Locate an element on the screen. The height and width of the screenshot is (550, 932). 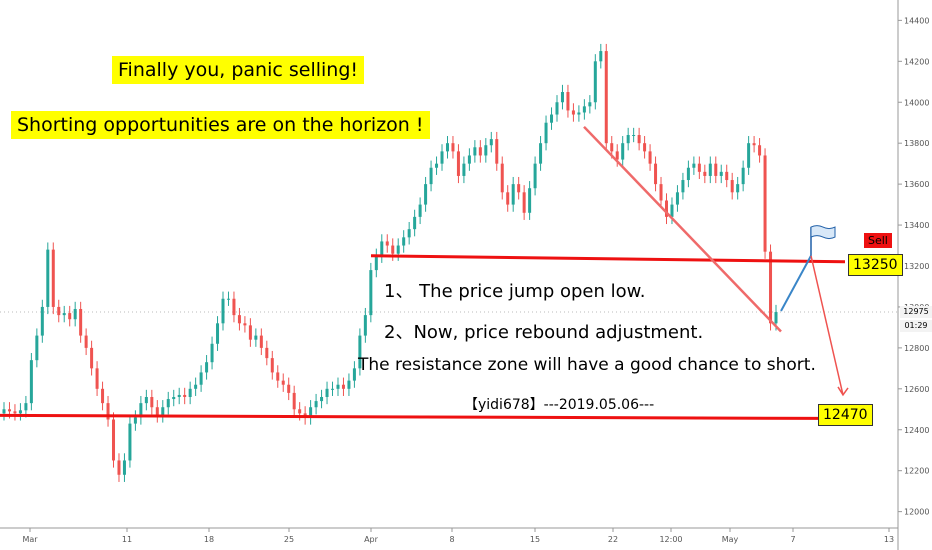
time-tick-label: 11 is located at coordinates (127, 539).